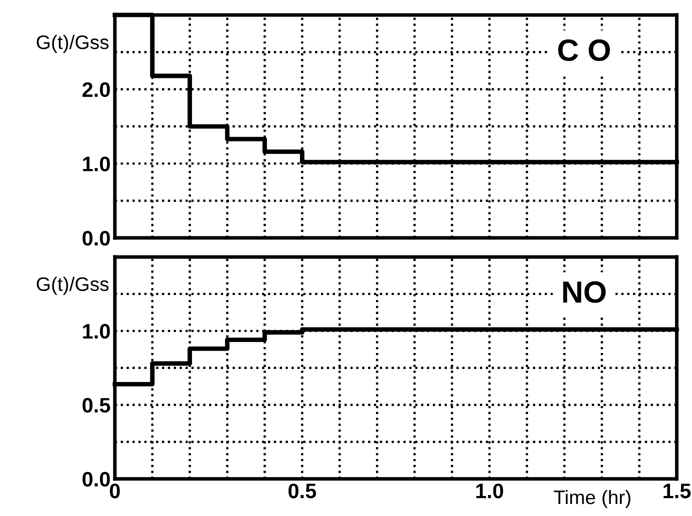  What do you see at coordinates (96, 405) in the screenshot?
I see `y-tick-label: 0.5` at bounding box center [96, 405].